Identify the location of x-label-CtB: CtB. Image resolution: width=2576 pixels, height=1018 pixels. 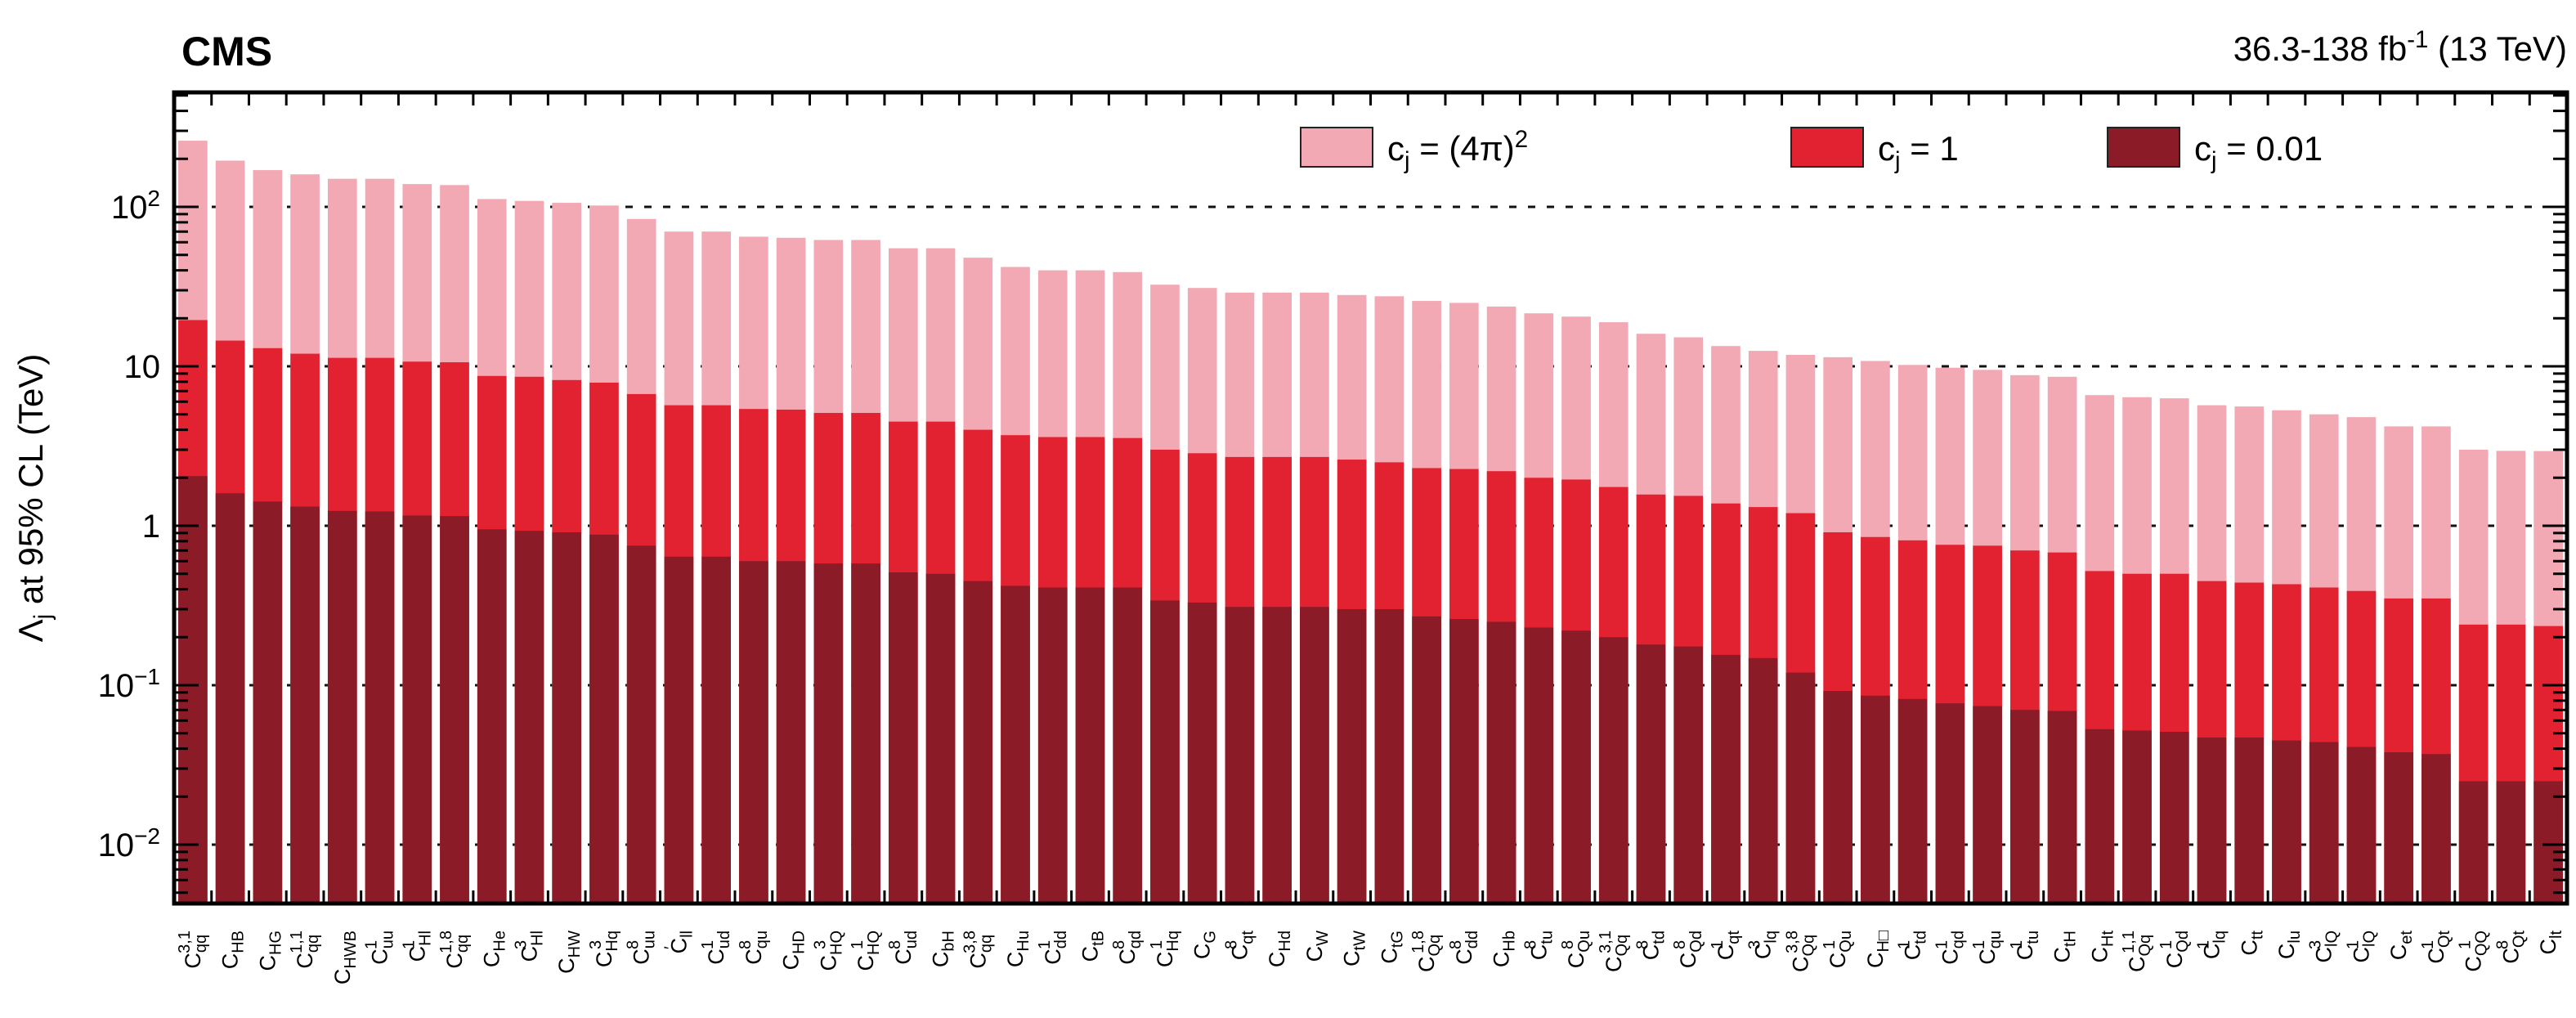
(1092, 946).